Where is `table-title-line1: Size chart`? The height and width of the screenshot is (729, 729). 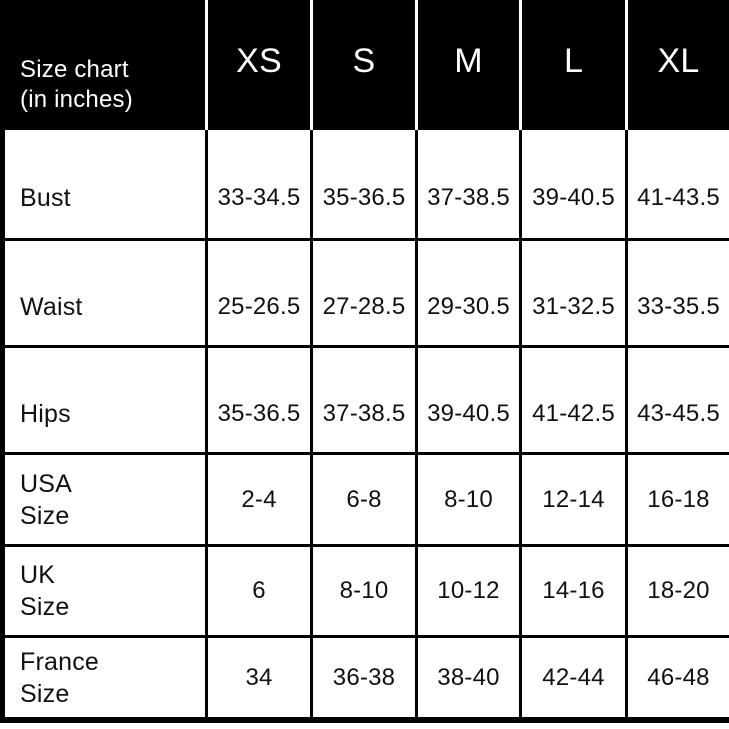 table-title-line1: Size chart is located at coordinates (74, 69).